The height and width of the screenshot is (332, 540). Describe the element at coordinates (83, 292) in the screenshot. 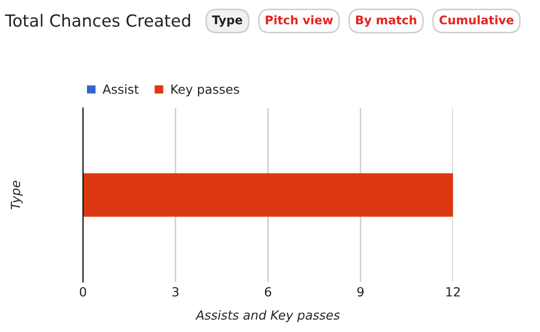

I see `x-tick-label: 0` at that location.